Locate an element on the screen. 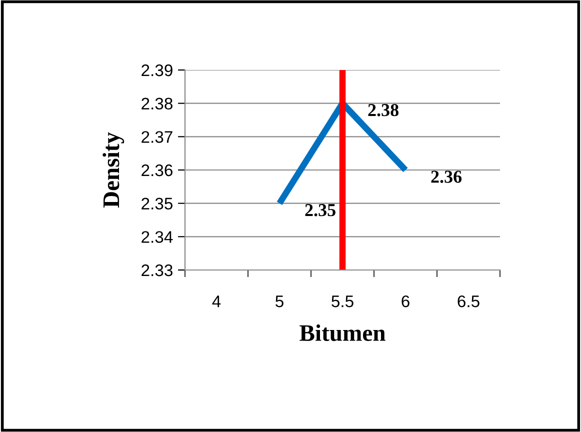  x-tick-label: 5.5 is located at coordinates (343, 302).